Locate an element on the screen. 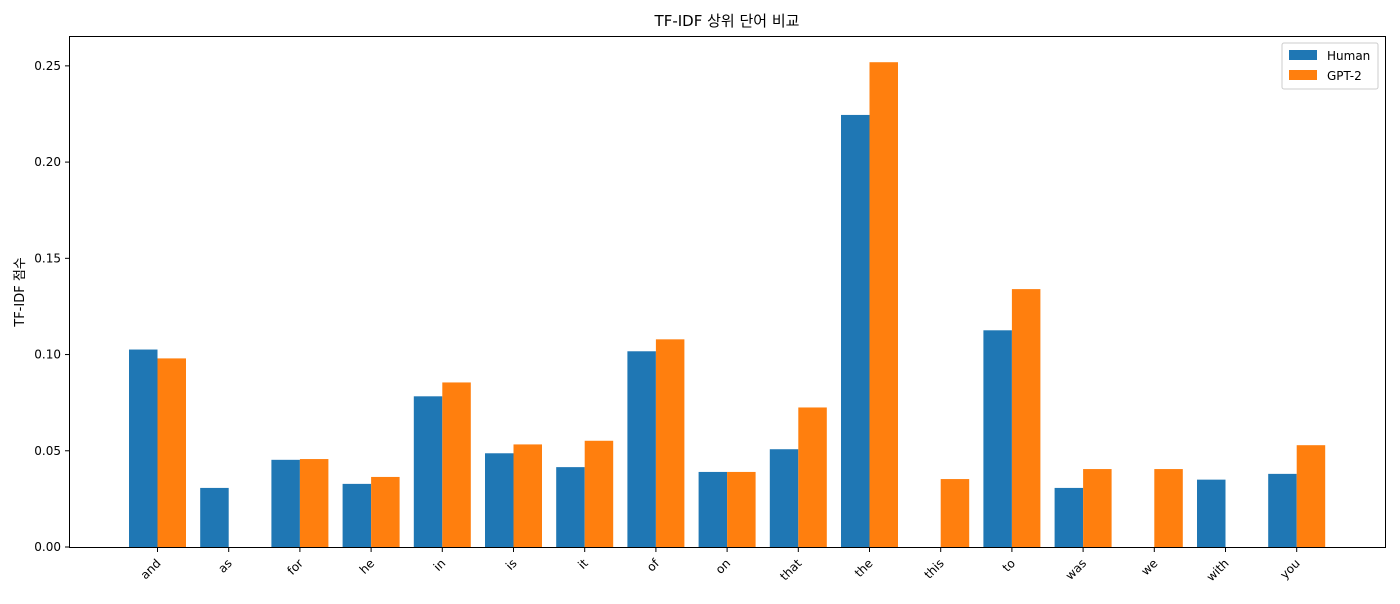  bar-human-it is located at coordinates (570, 507).